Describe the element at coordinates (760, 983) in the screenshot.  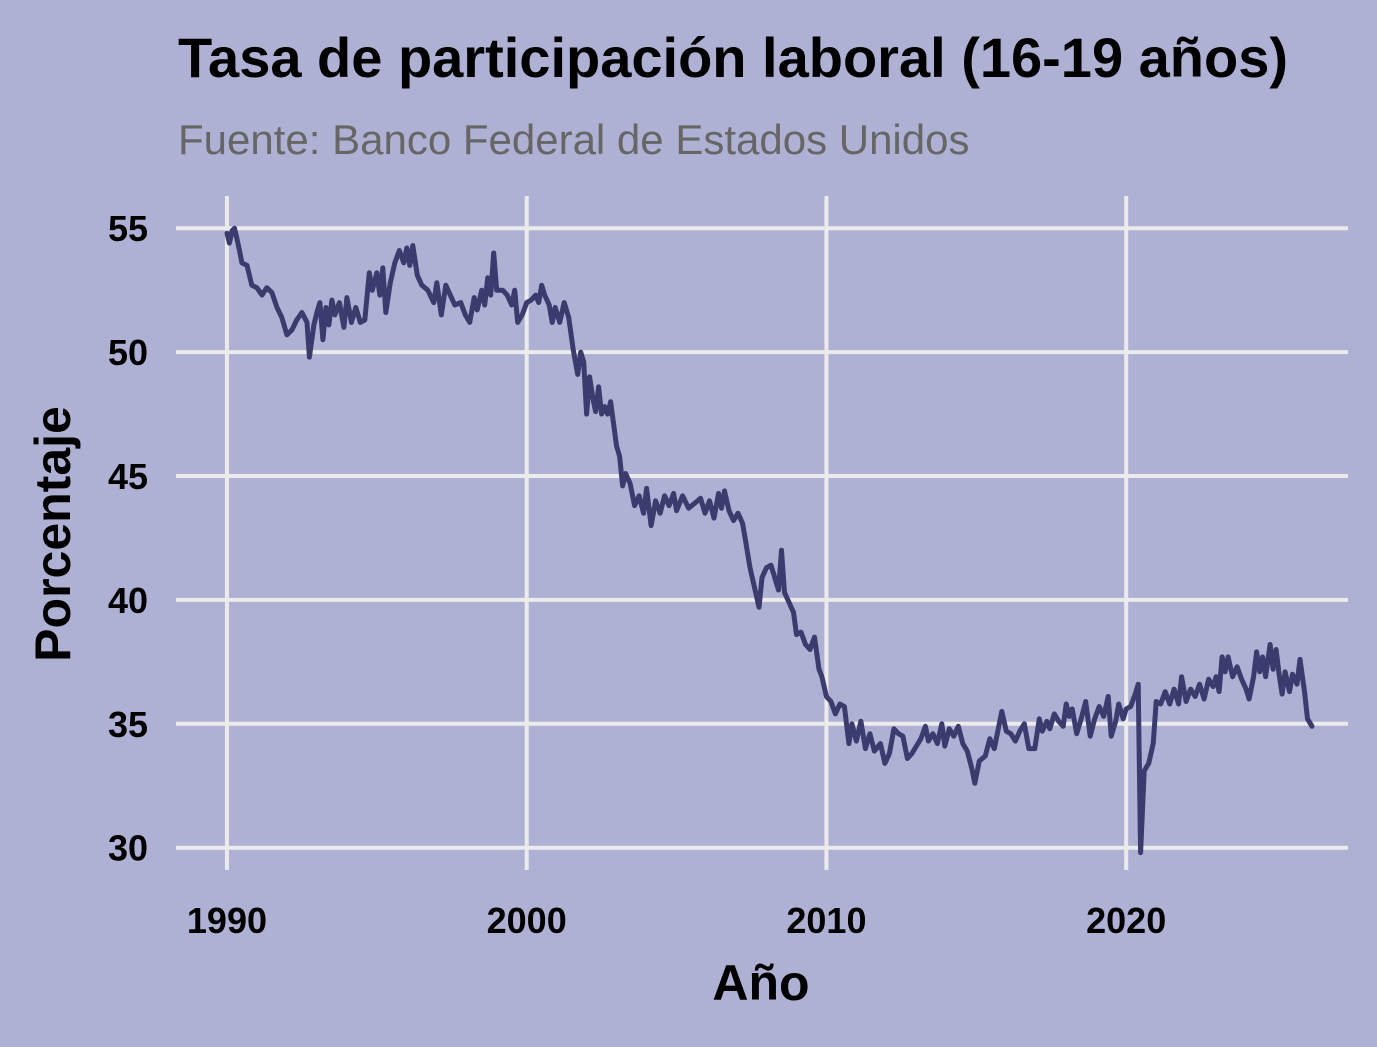
I see `x-axis-title: Año` at that location.